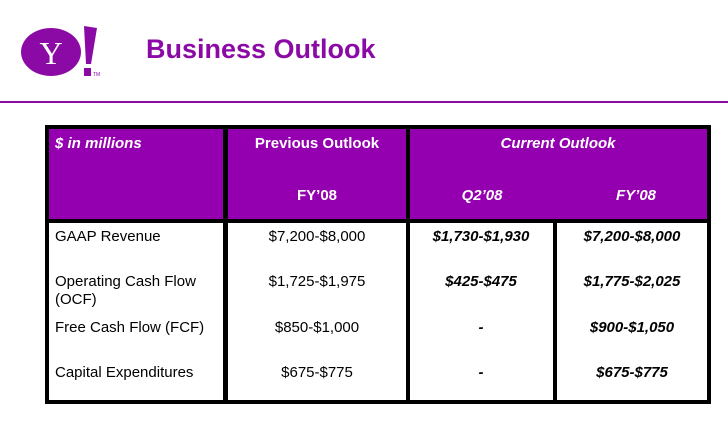  Describe the element at coordinates (558, 143) in the screenshot. I see `current-outlook-label: Current Outlook` at that location.